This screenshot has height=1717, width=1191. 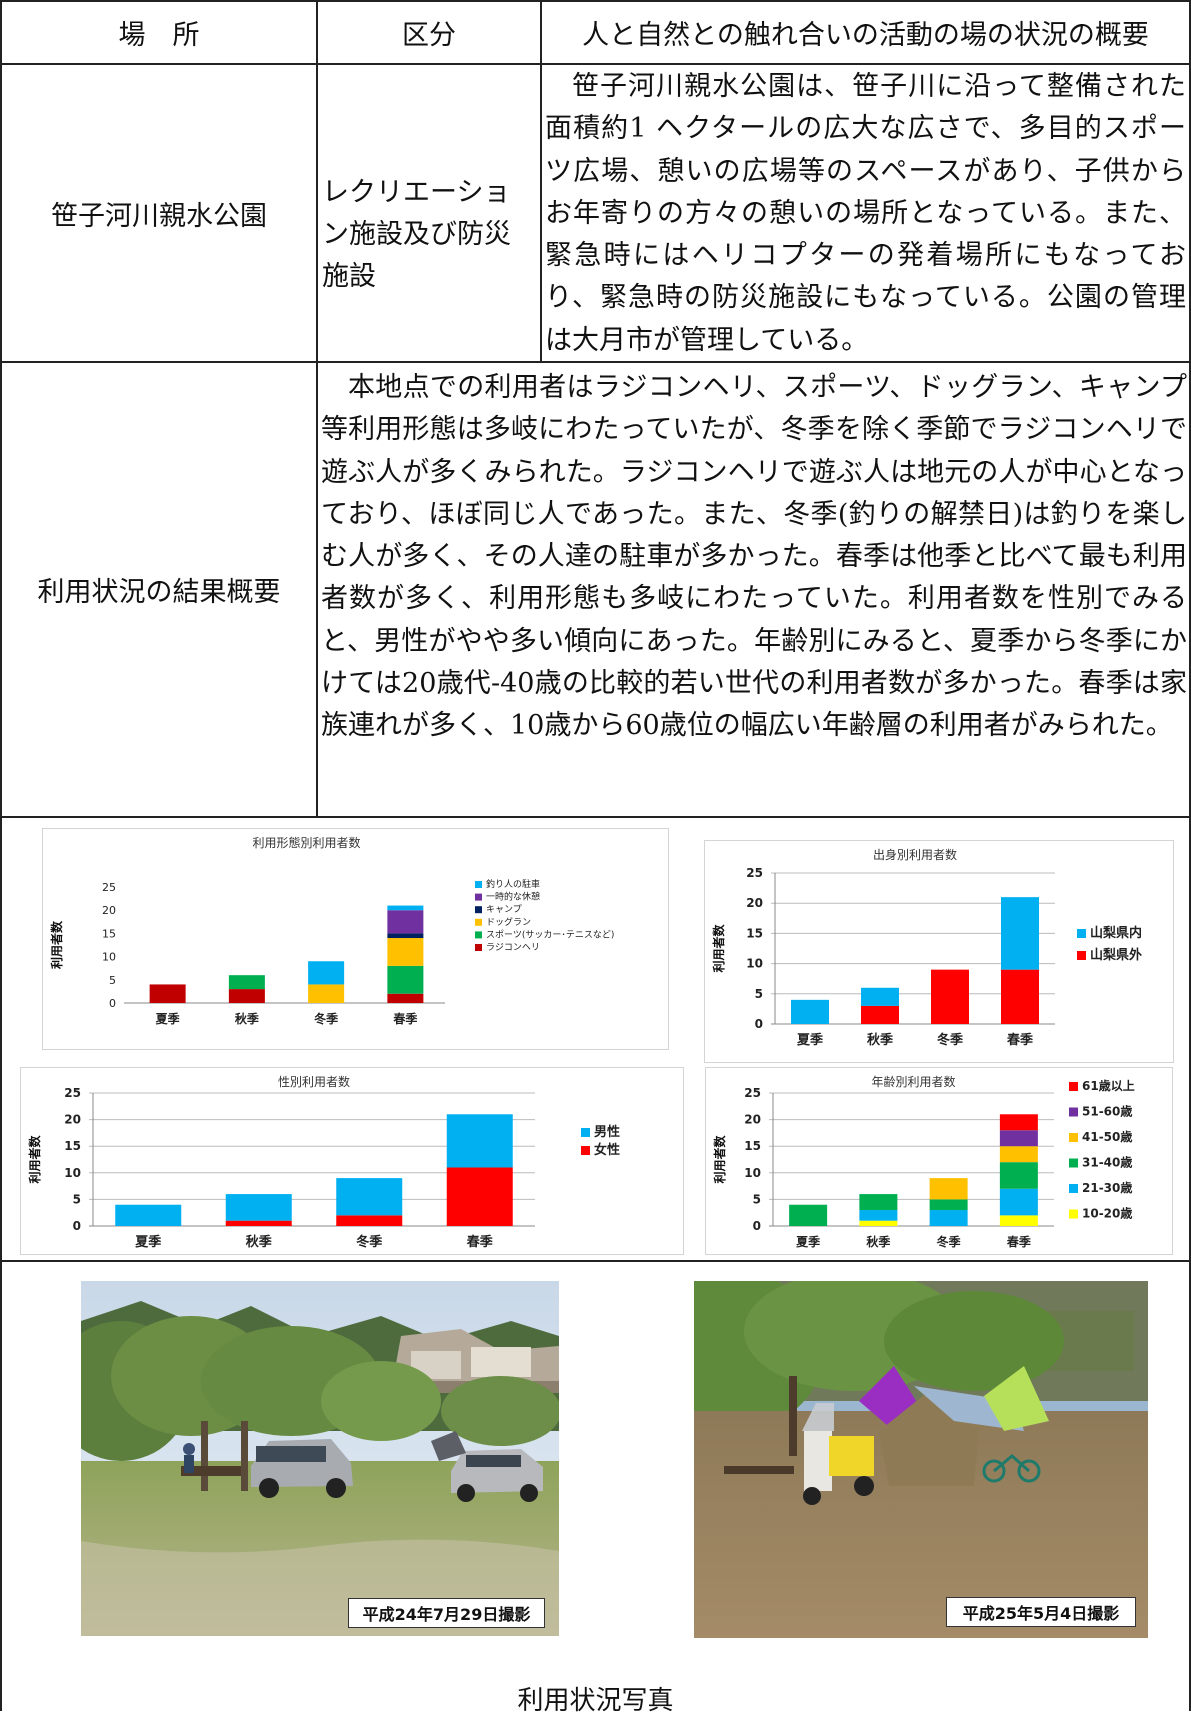 I want to click on table-border-right, so click(x=1190, y=855).